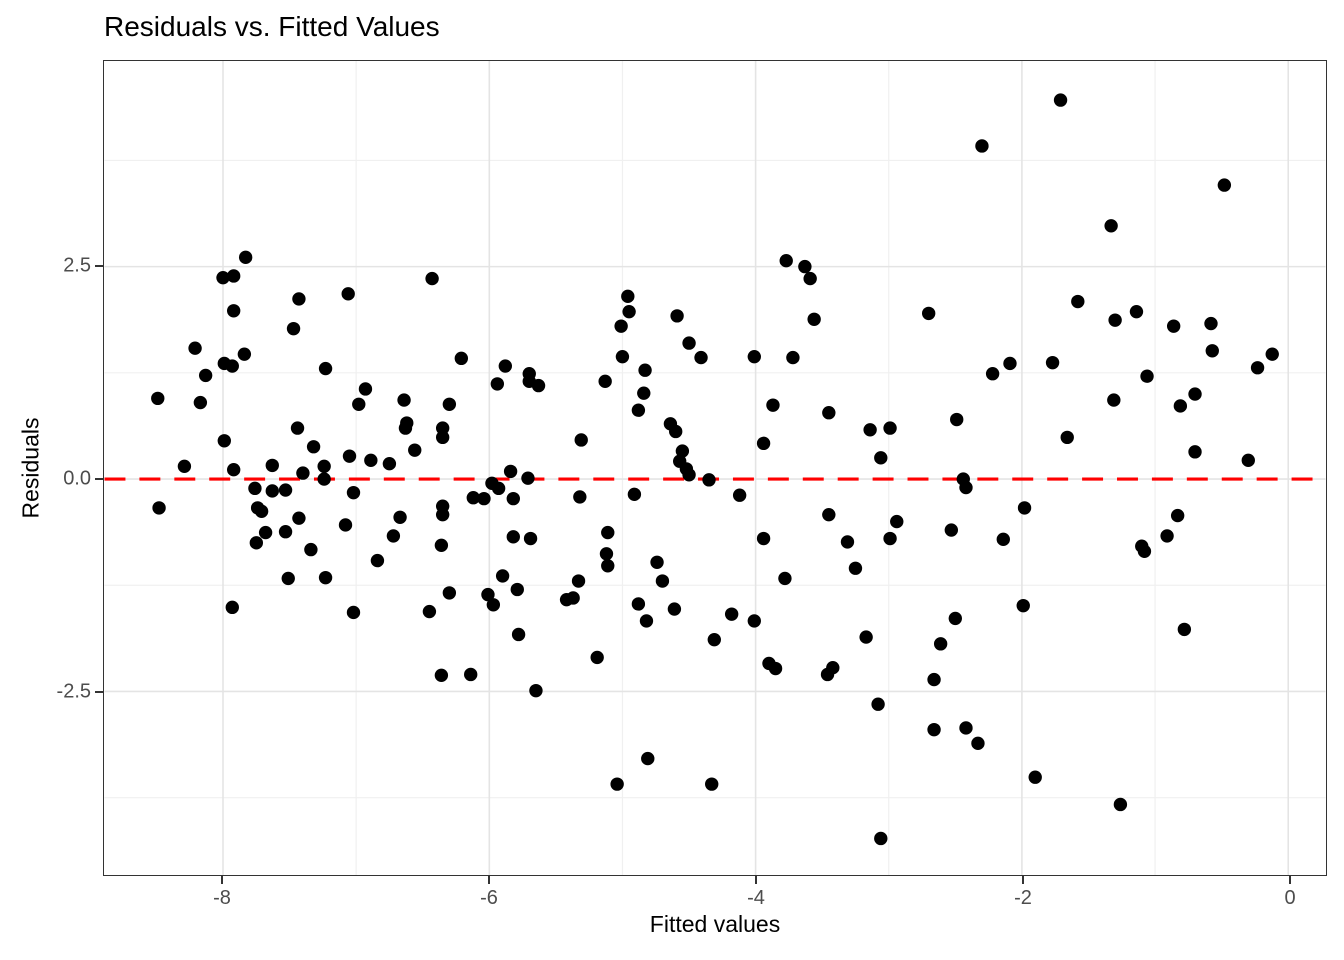 Image resolution: width=1344 pixels, height=960 pixels. Describe the element at coordinates (1290, 898) in the screenshot. I see `x-tick-label: 0` at that location.